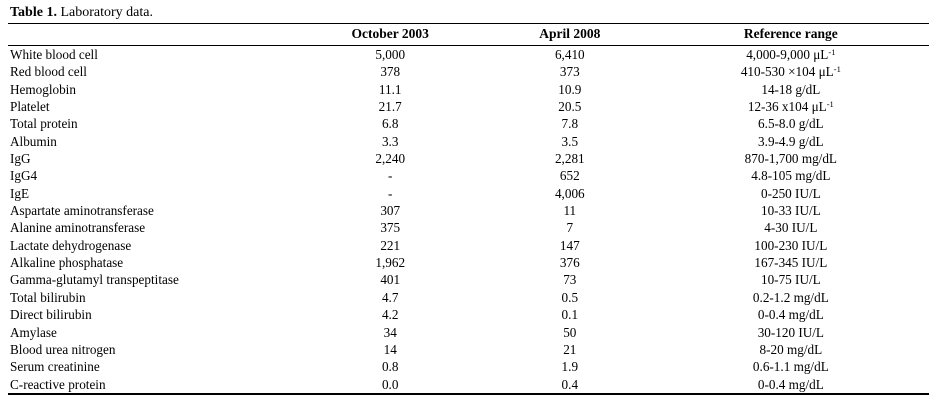  Describe the element at coordinates (468, 332) in the screenshot. I see `table-row: Amylase 34 50 30-120 IU/L` at that location.